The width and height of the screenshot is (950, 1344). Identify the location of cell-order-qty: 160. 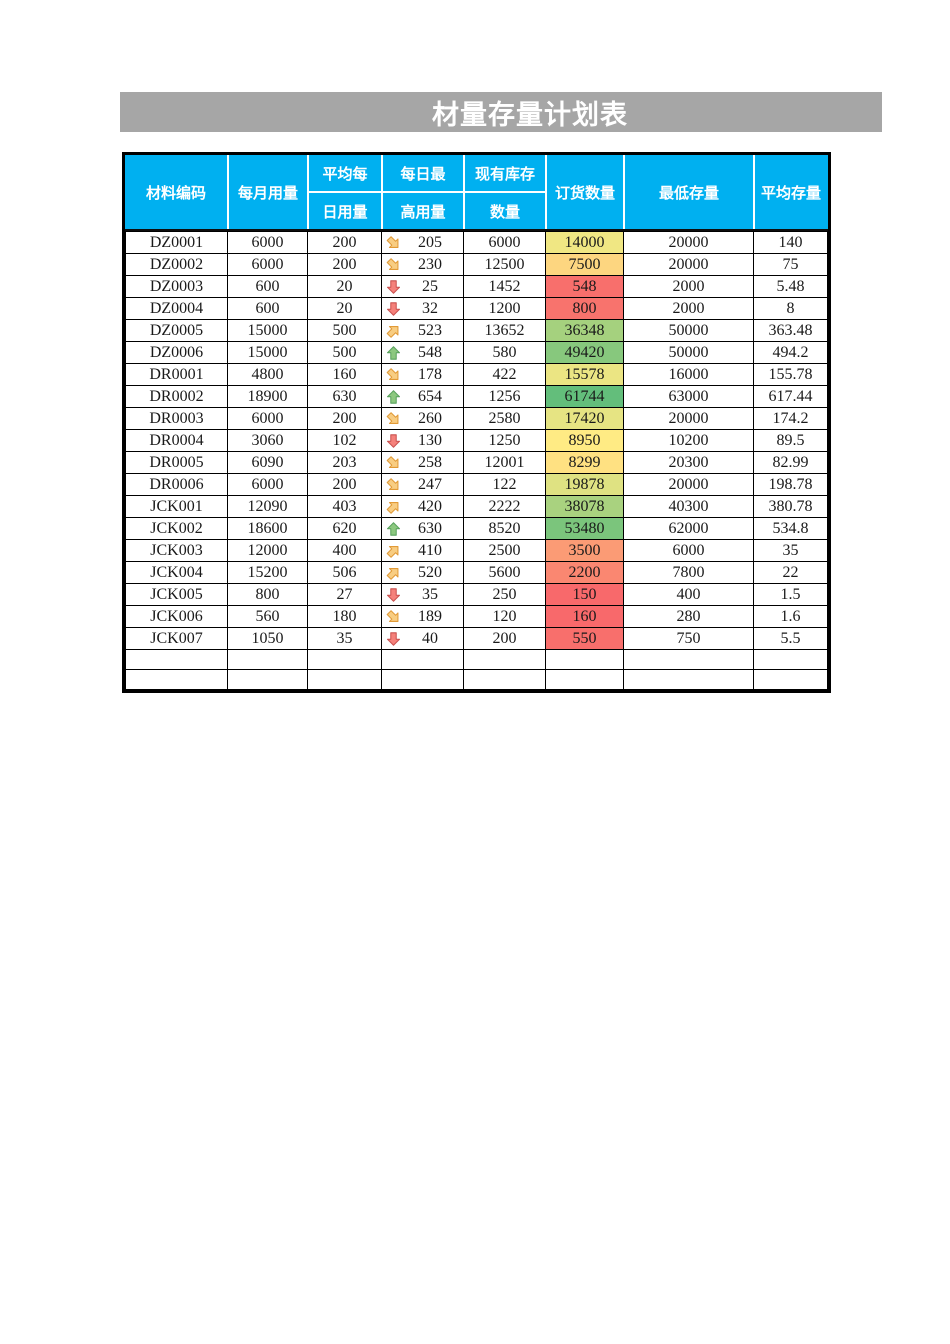
(584, 616).